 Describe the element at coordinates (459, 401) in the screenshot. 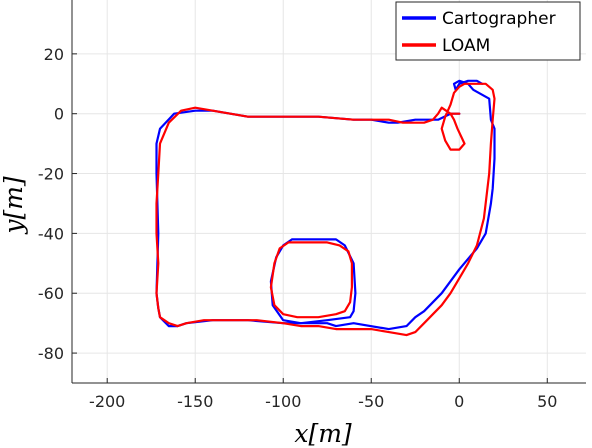

I see `x-tick-label: 0` at that location.